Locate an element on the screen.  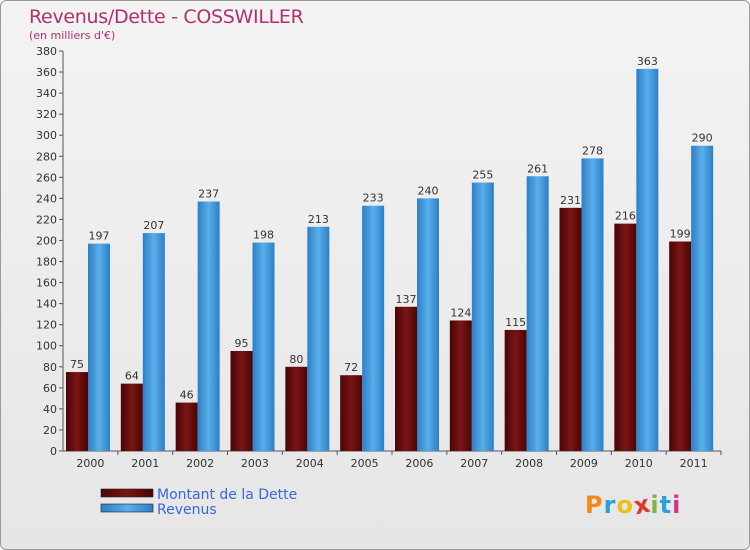
data-label: 137 is located at coordinates (406, 299).